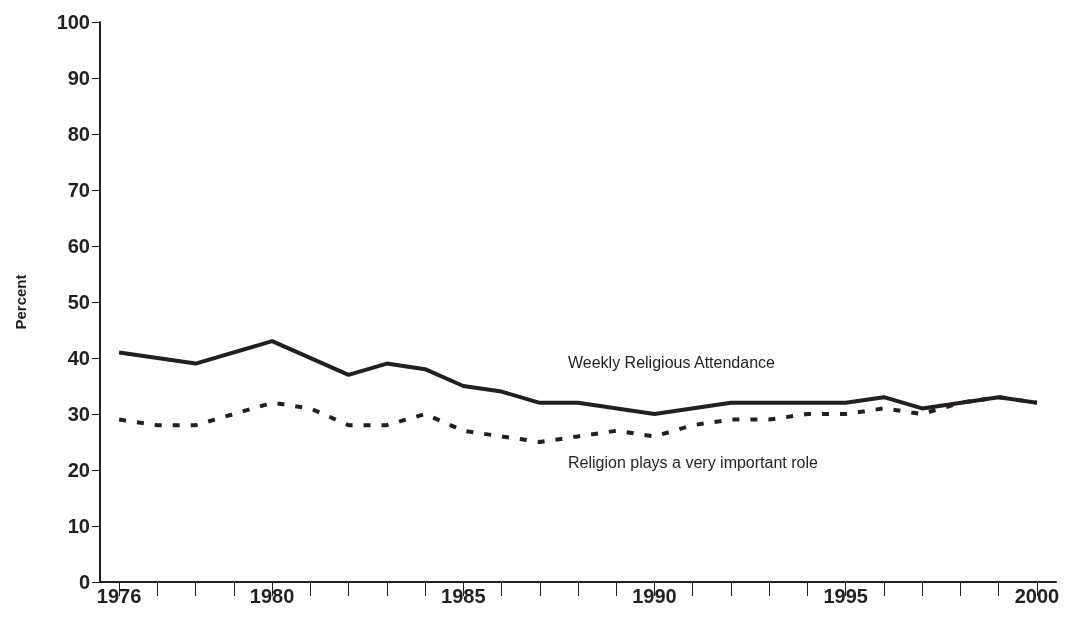 This screenshot has width=1070, height=632. Describe the element at coordinates (272, 596) in the screenshot. I see `x-tick-label: 1980` at that location.